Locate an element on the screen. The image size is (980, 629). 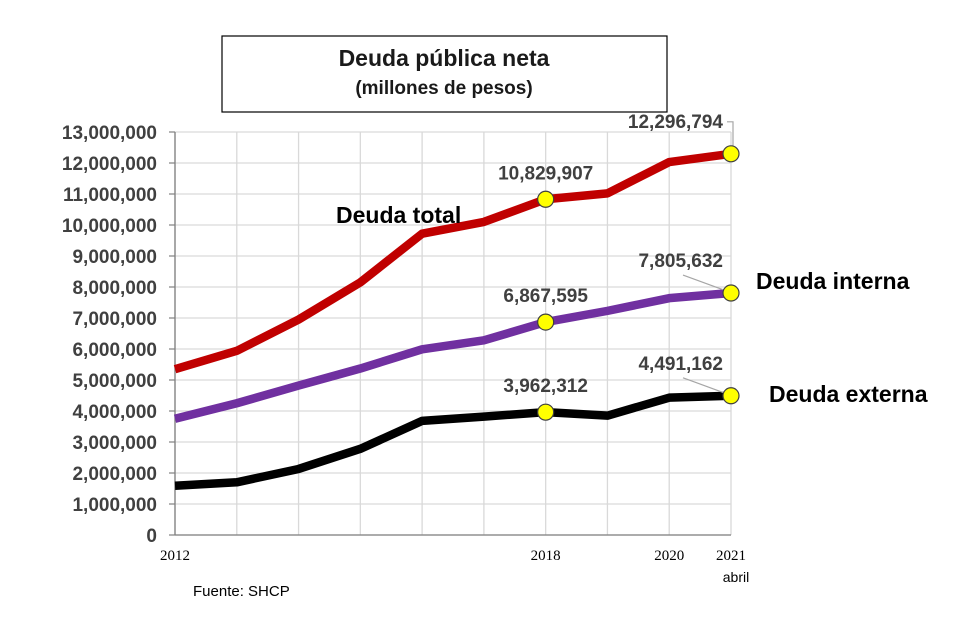
y-tick-label: 12,000,000 is located at coordinates (109, 164).